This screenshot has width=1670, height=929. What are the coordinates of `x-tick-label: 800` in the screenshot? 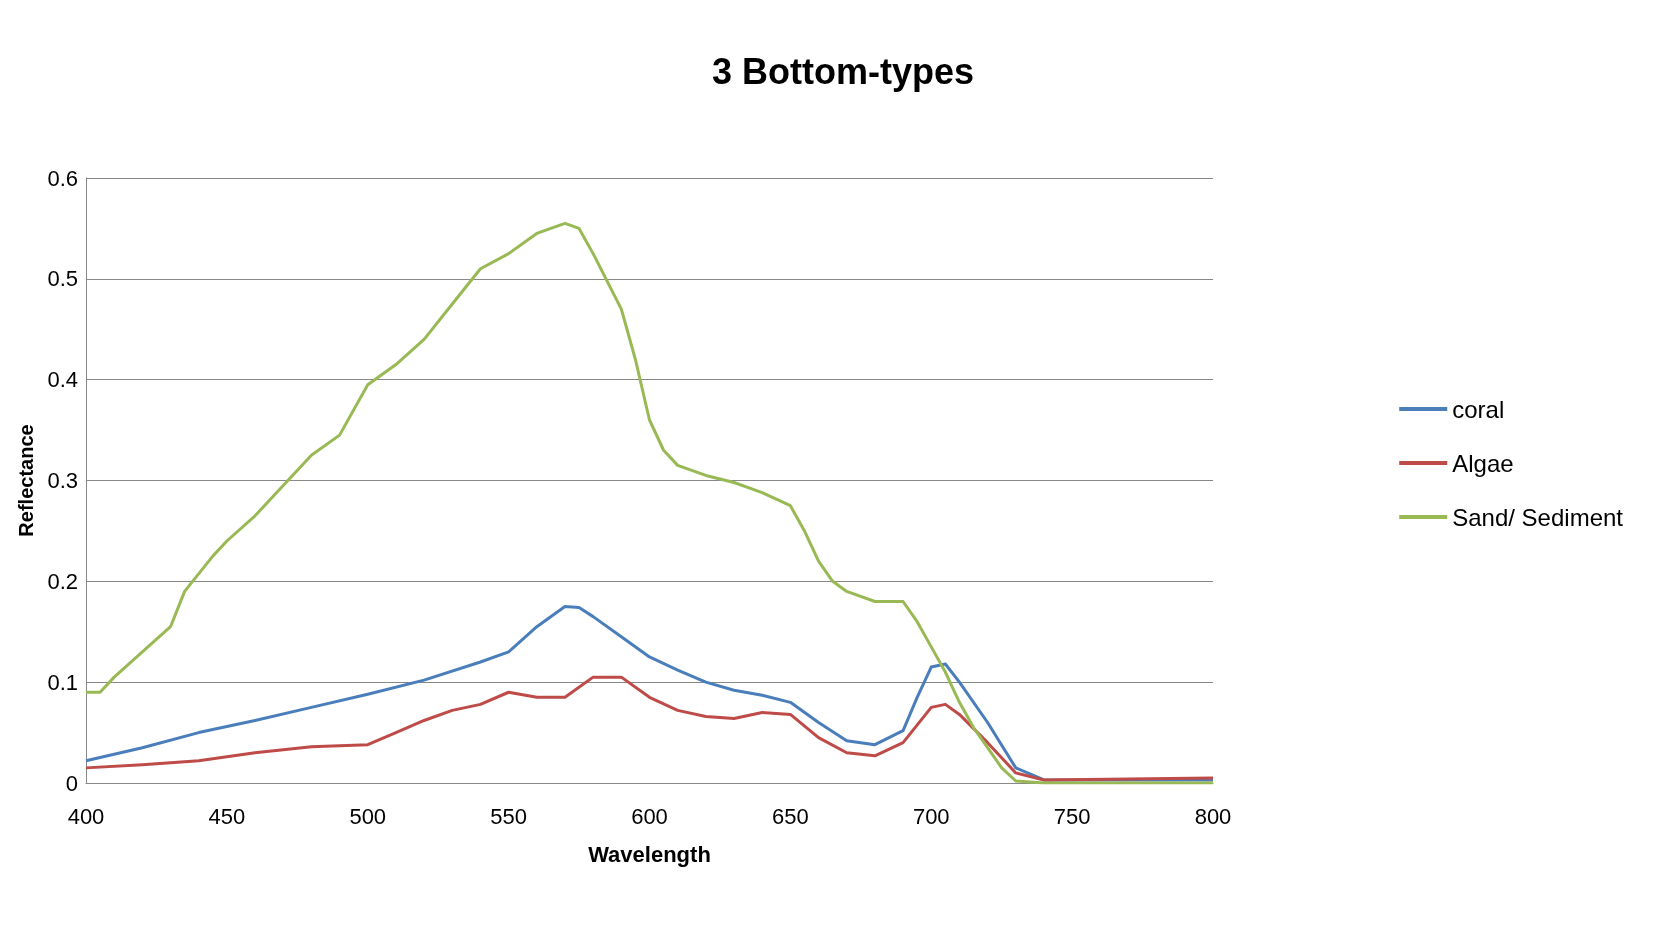 It's located at (1213, 816).